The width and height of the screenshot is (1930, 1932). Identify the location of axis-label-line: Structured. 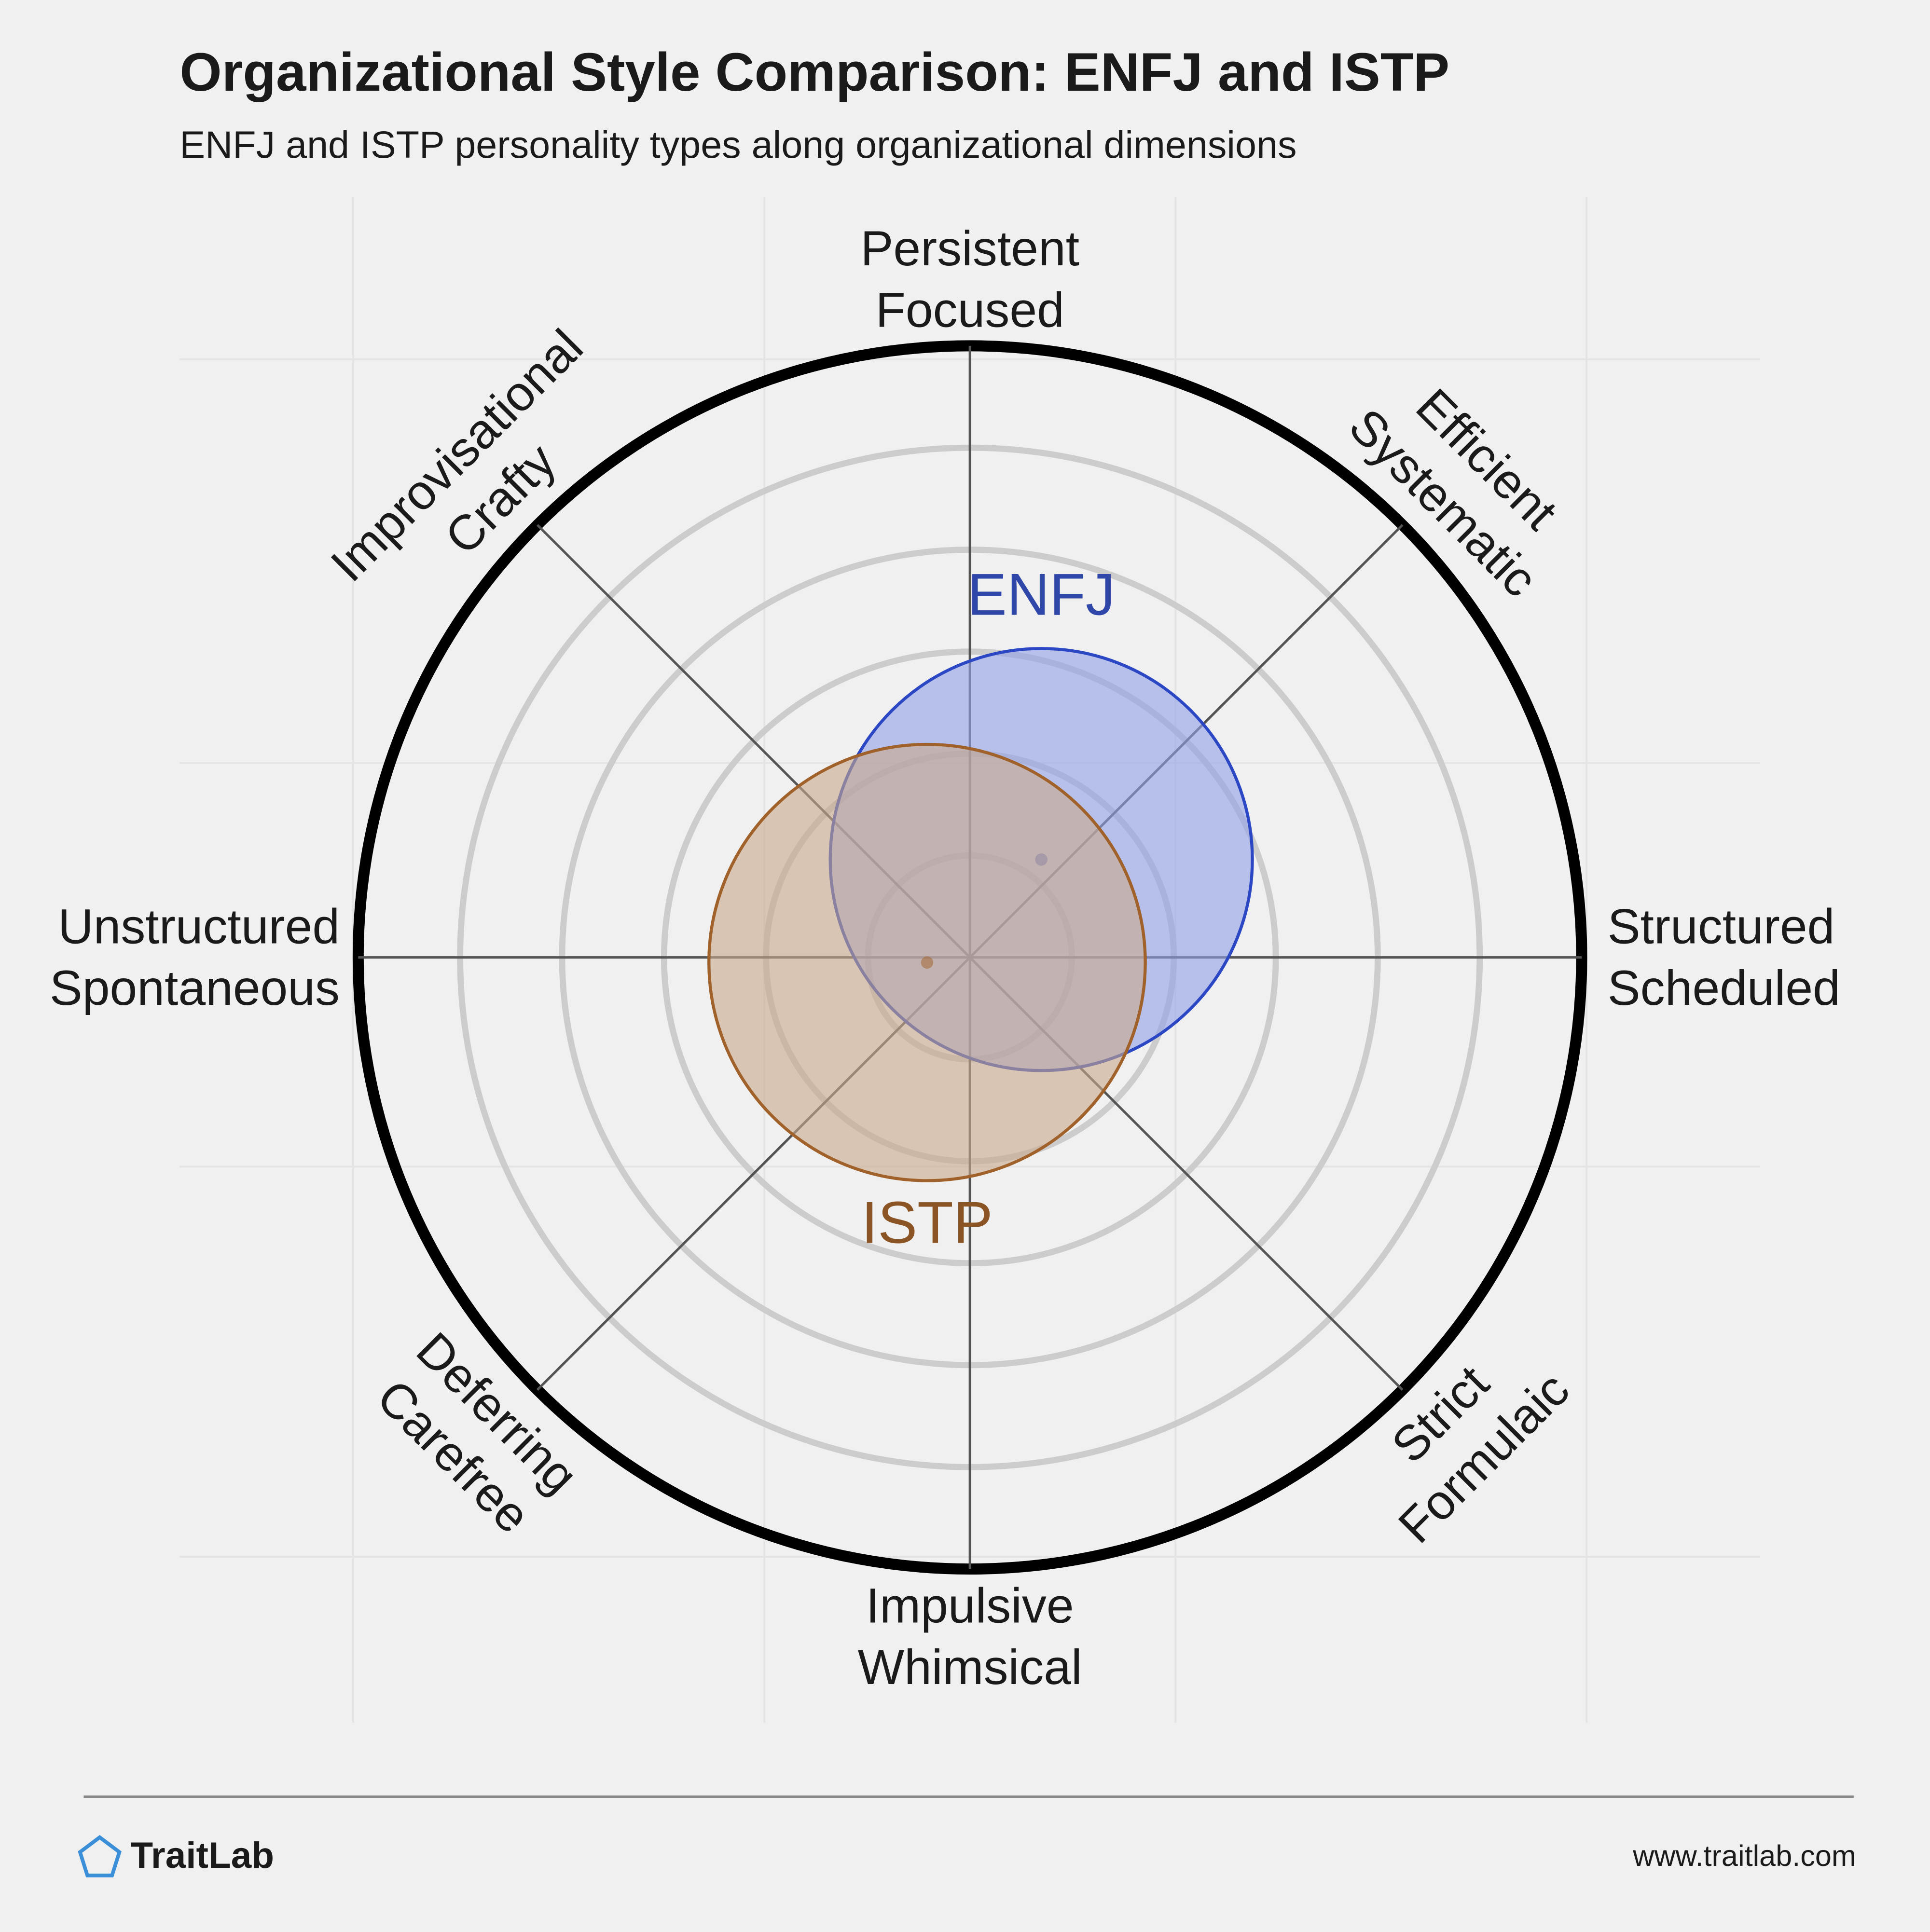
(1721, 927).